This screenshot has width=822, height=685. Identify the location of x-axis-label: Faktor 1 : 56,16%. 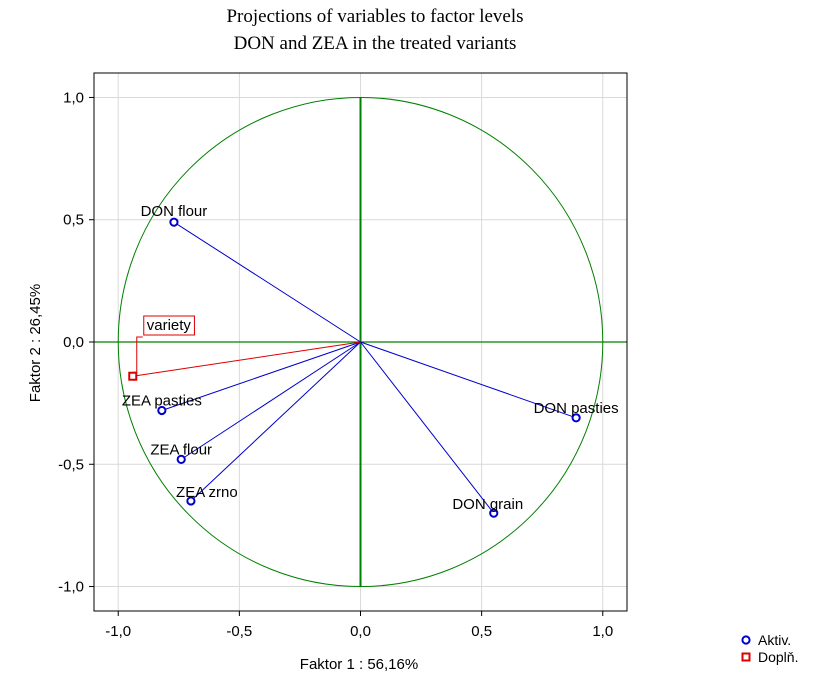
(359, 664).